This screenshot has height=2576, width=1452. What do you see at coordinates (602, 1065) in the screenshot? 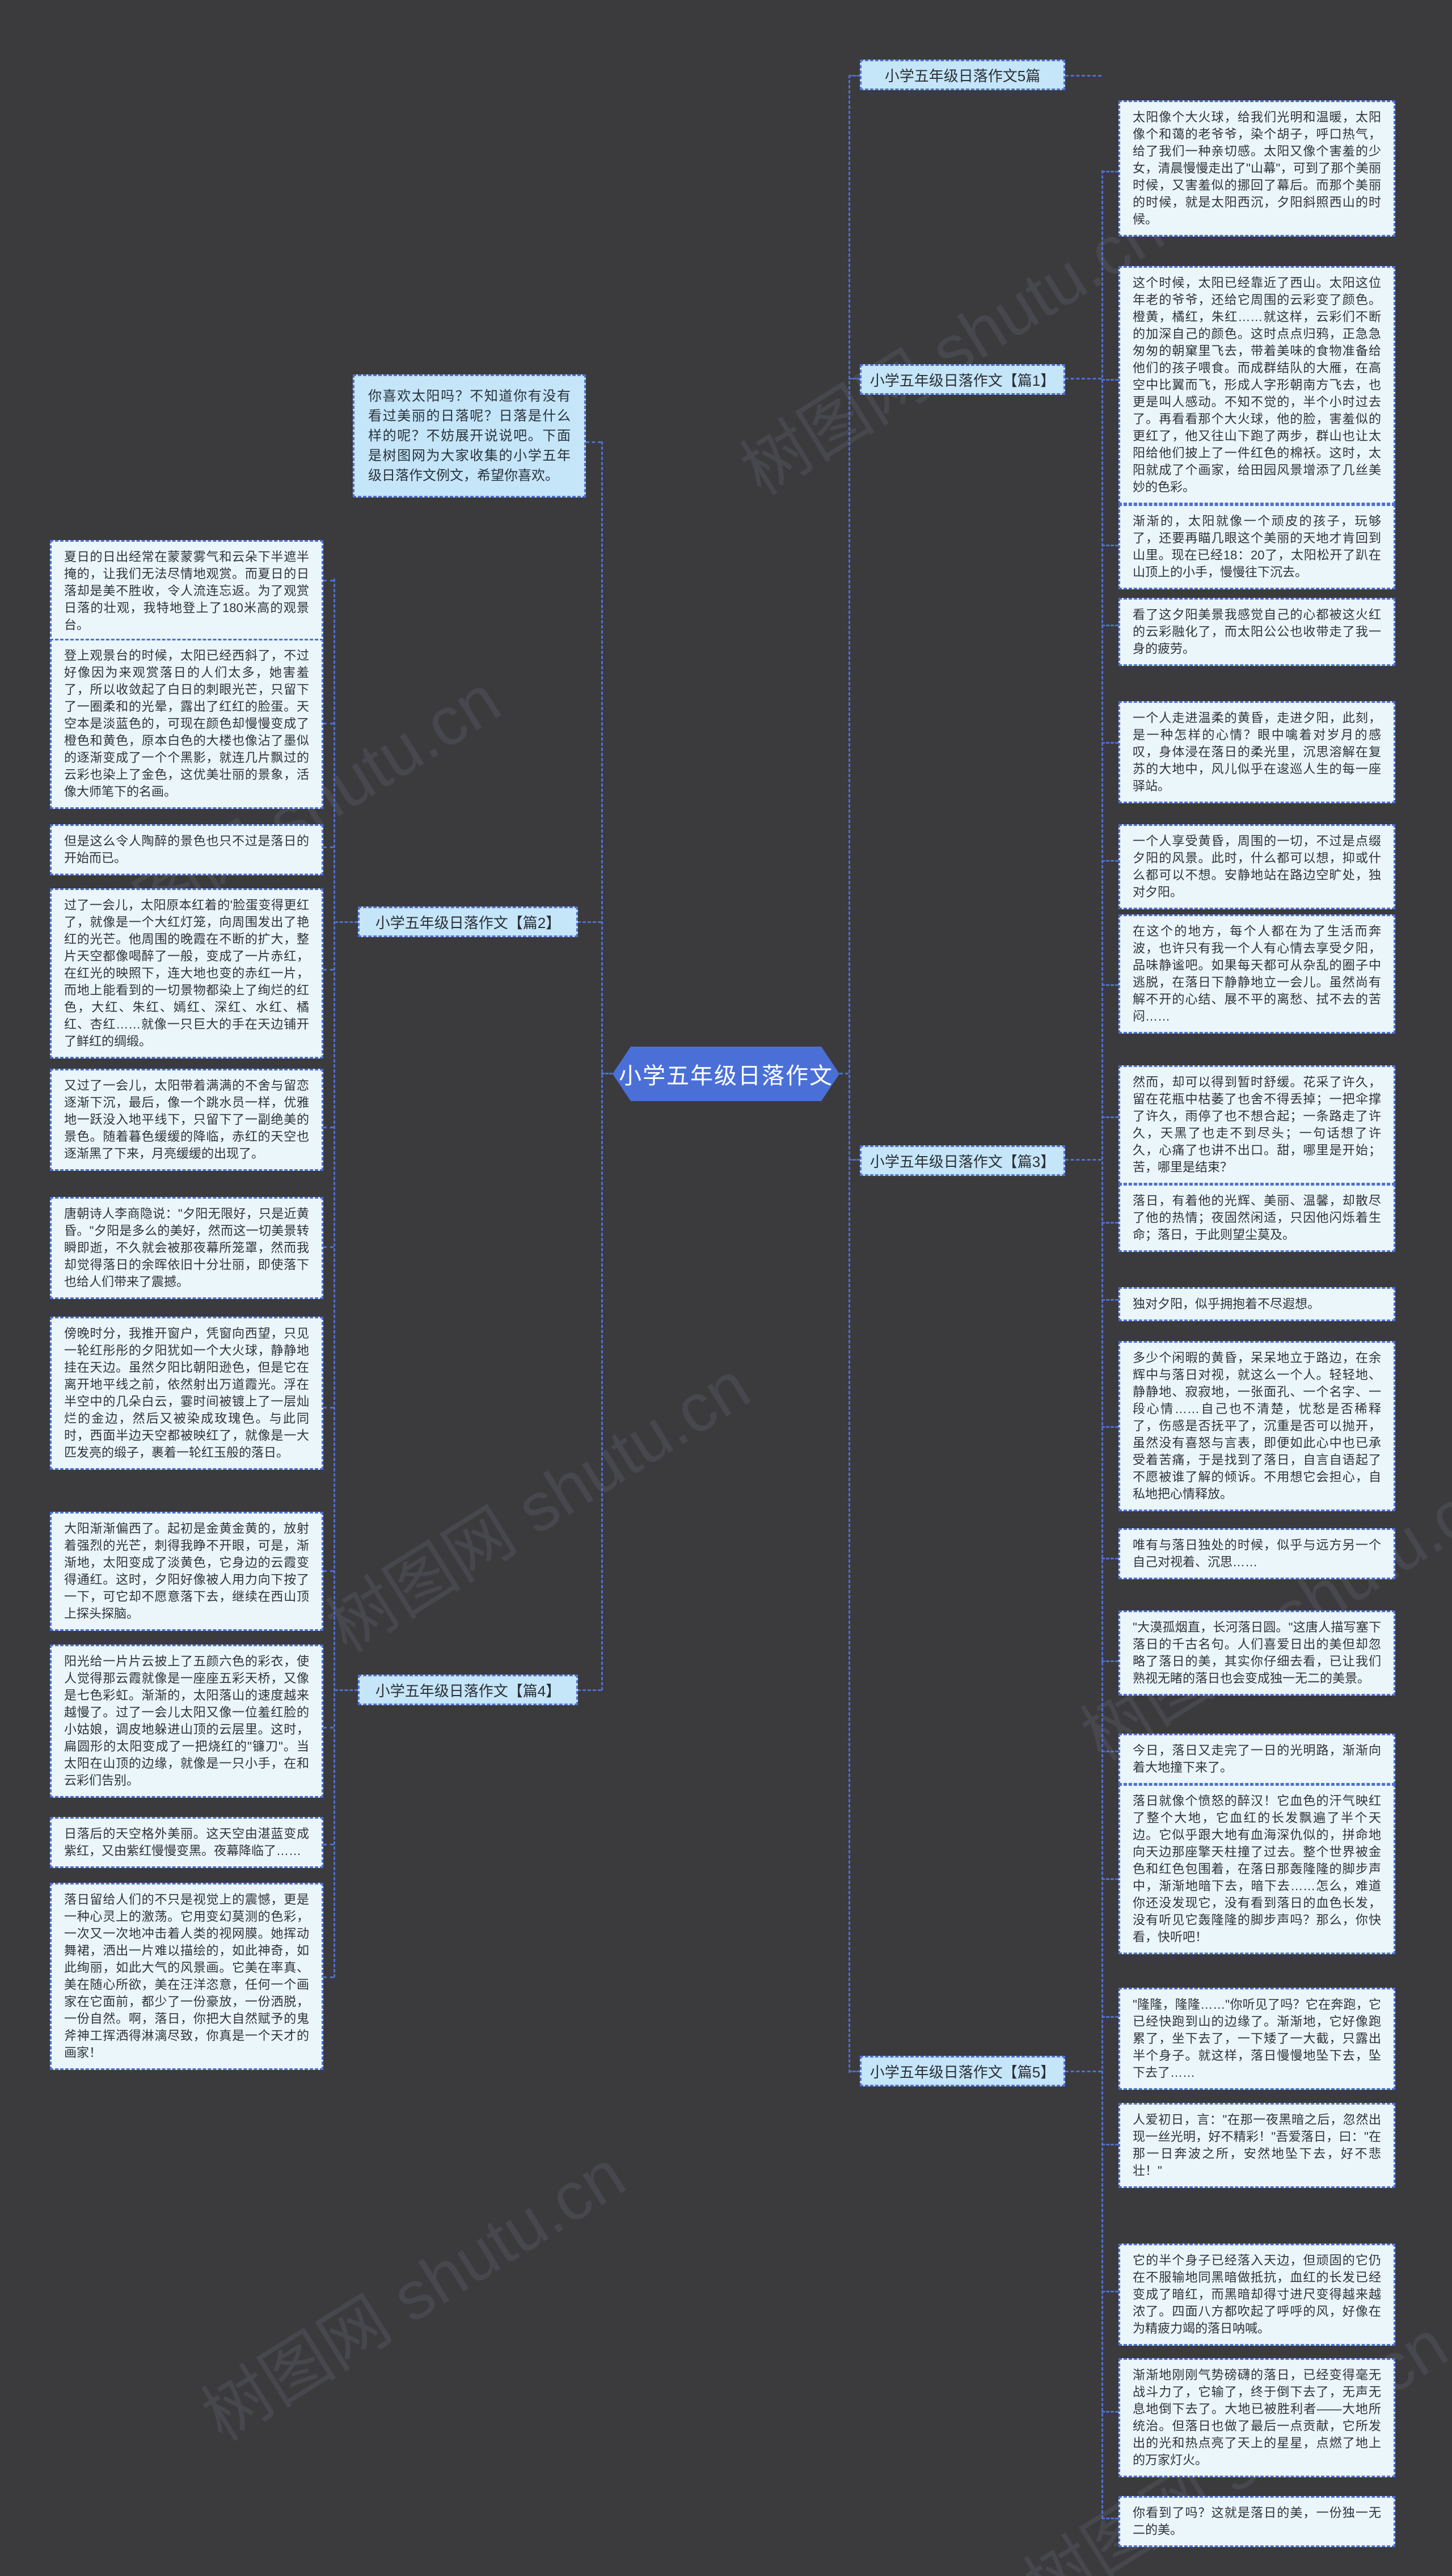
I see `connector-trunk-mid-left` at bounding box center [602, 1065].